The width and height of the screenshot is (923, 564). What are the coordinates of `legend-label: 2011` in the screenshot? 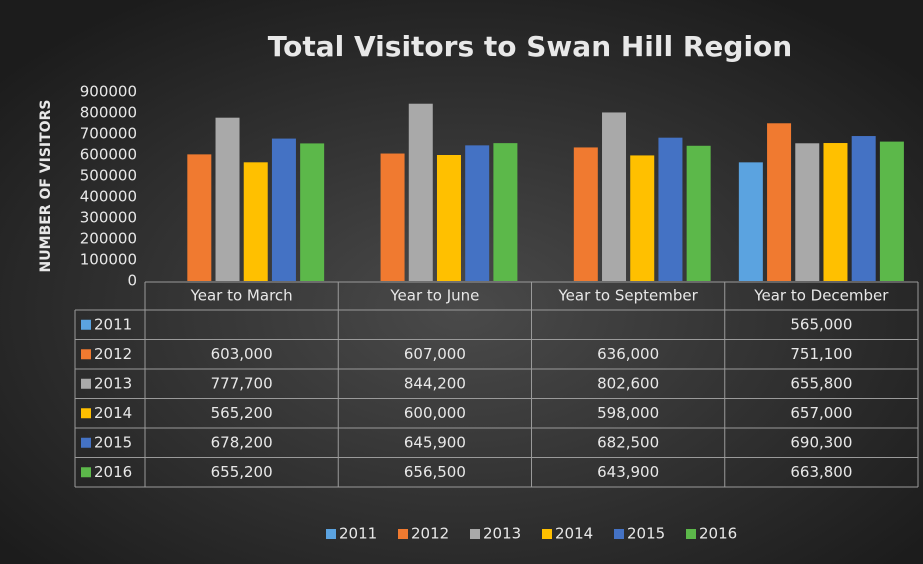 It's located at (358, 534).